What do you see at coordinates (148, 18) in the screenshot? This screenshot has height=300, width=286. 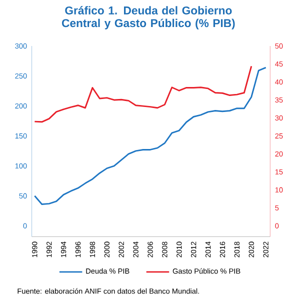 I see `chart-title: Gráfico 1. Deuda del Gobierno Central y Gasto Público (% PIB)` at bounding box center [148, 18].